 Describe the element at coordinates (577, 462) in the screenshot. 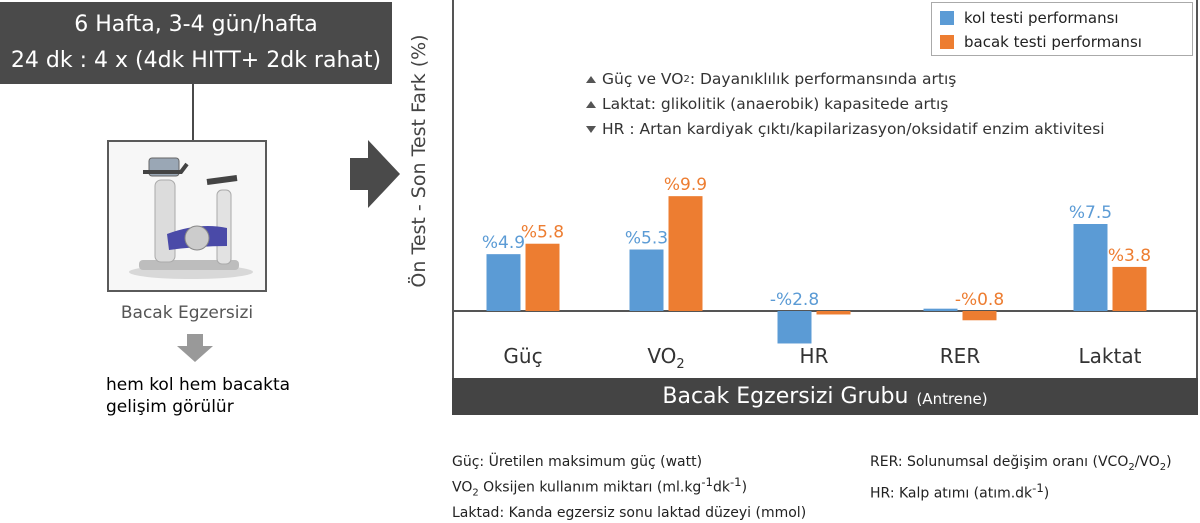

I see `definition-power: Güç: Üretilen maksimum güç (watt)` at that location.